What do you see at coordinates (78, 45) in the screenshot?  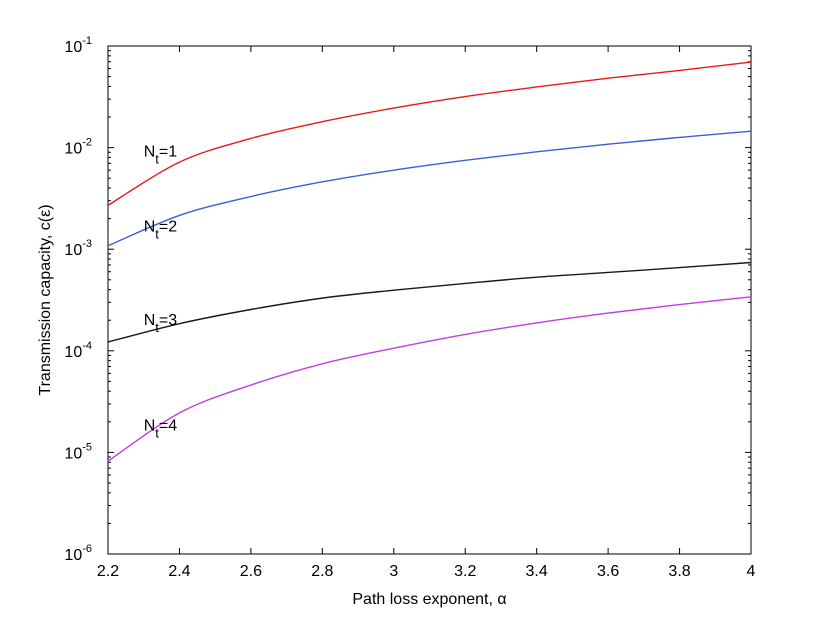 I see `y-tick-label: 10⁻¹` at bounding box center [78, 45].